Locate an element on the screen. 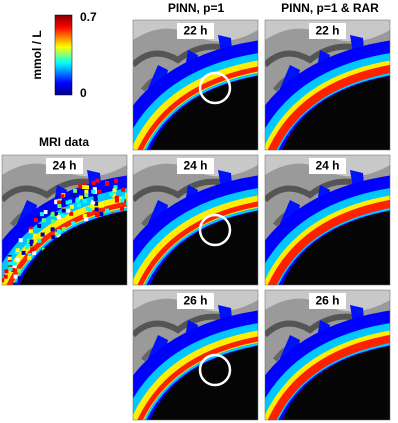  image-panel: 26 h is located at coordinates (327, 355).